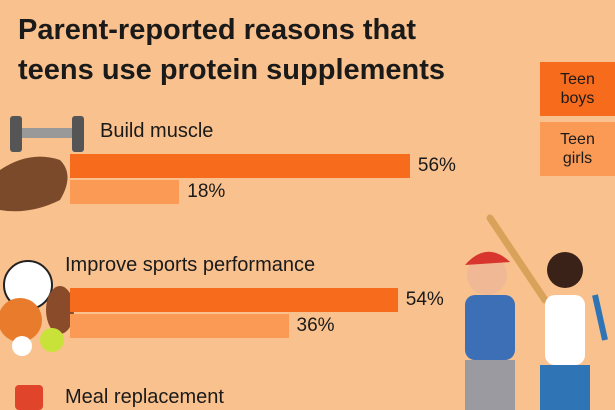 Image resolution: width=615 pixels, height=410 pixels. I want to click on category-label: Meal replacement, so click(144, 397).